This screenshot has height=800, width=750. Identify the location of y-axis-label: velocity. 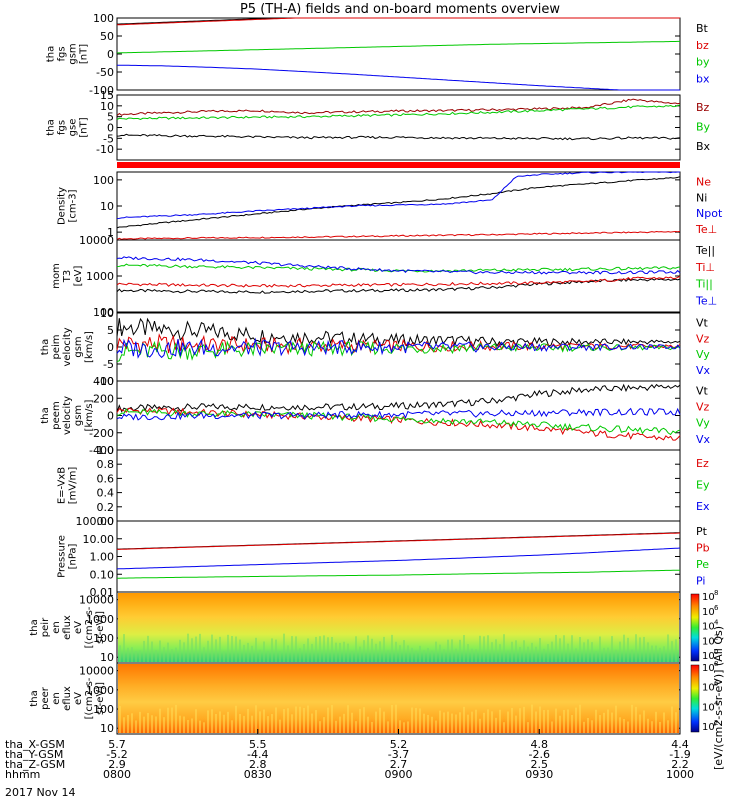
(67, 346).